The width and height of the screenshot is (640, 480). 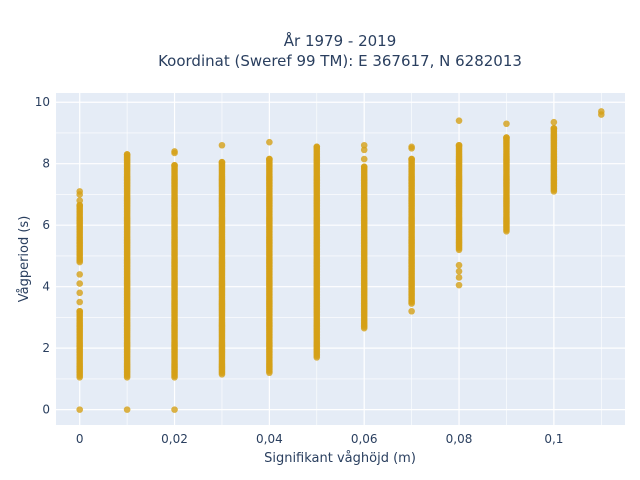 What do you see at coordinates (553, 439) in the screenshot?
I see `x-tick-label: 0,1` at bounding box center [553, 439].